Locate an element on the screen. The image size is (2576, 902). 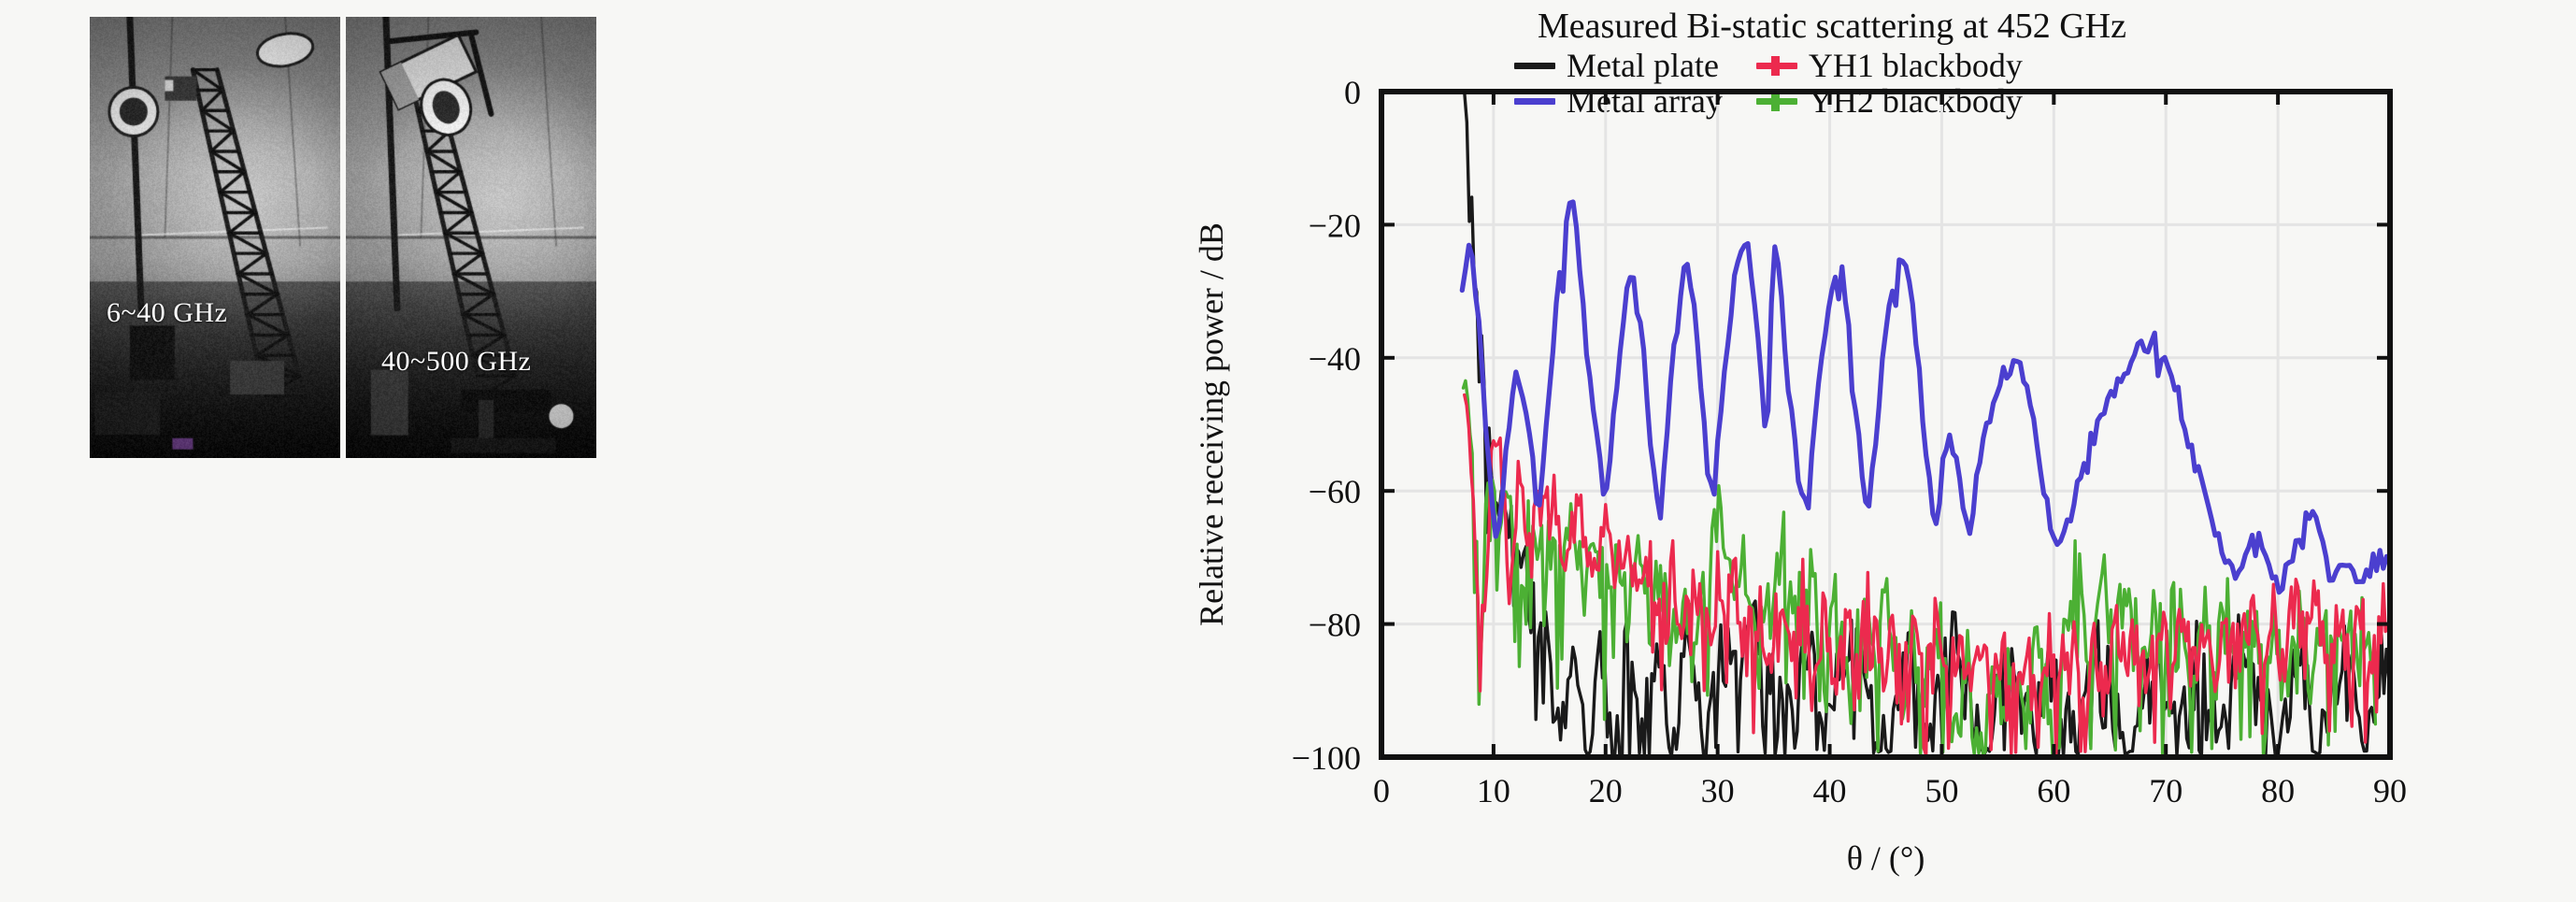
legend-swatch-metal-plate is located at coordinates (1534, 65).